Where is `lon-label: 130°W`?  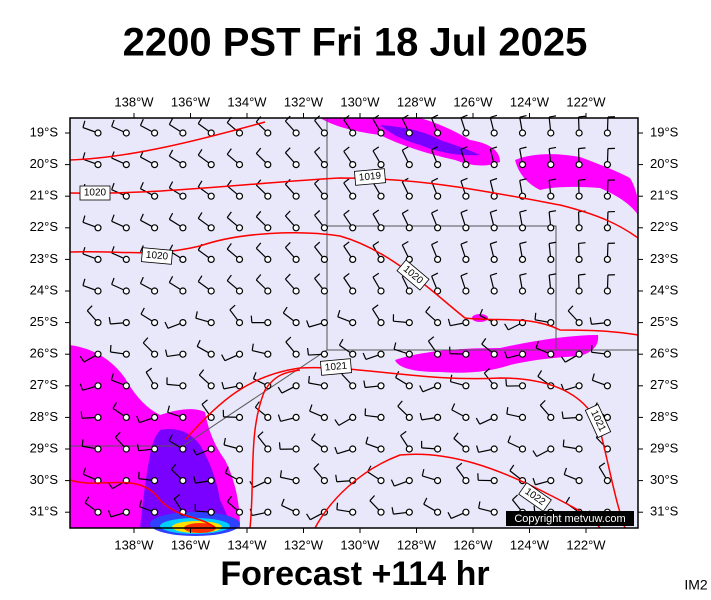
lon-label: 130°W is located at coordinates (360, 101).